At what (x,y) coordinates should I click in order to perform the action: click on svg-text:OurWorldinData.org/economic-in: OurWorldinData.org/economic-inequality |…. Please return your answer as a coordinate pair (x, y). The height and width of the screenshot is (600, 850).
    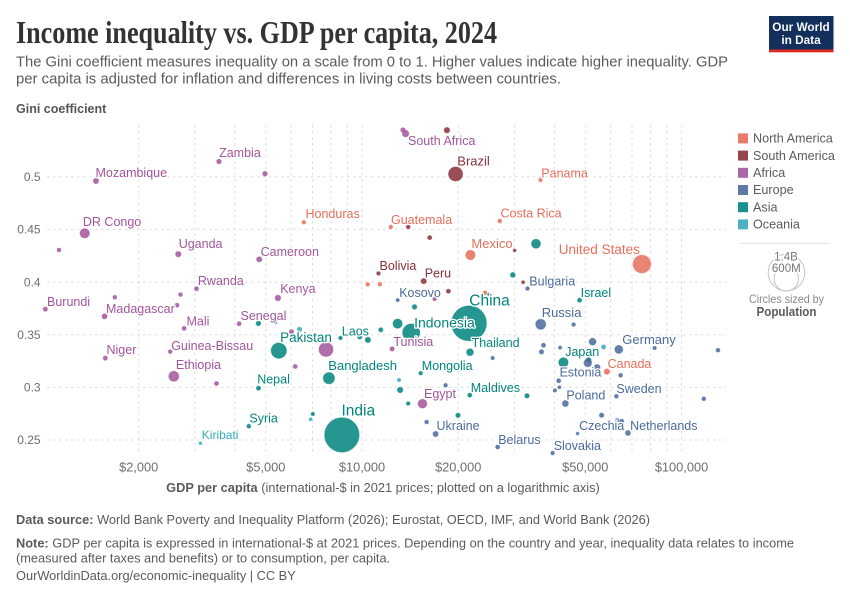
    Looking at the image, I should click on (156, 575).